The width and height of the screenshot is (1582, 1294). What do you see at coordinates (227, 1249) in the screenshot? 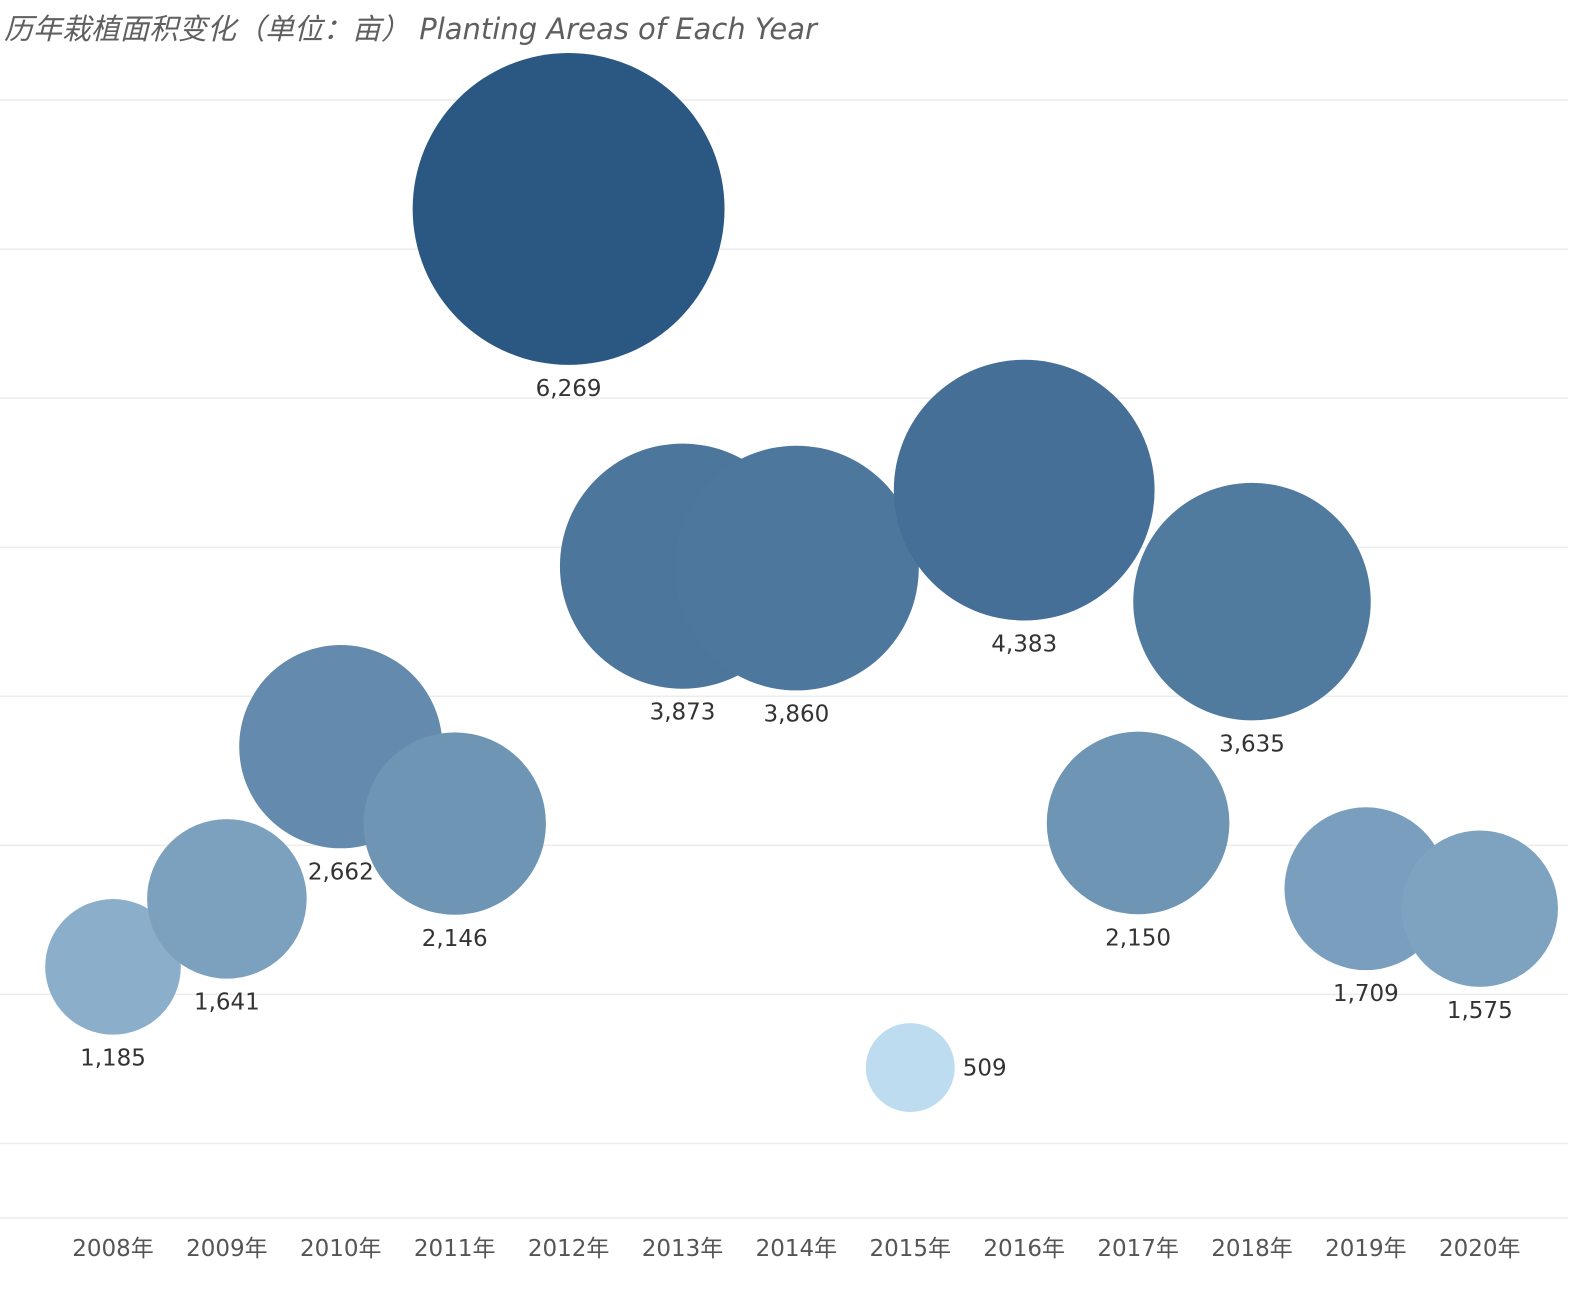
I see `x-tick-label: 2009年` at bounding box center [227, 1249].